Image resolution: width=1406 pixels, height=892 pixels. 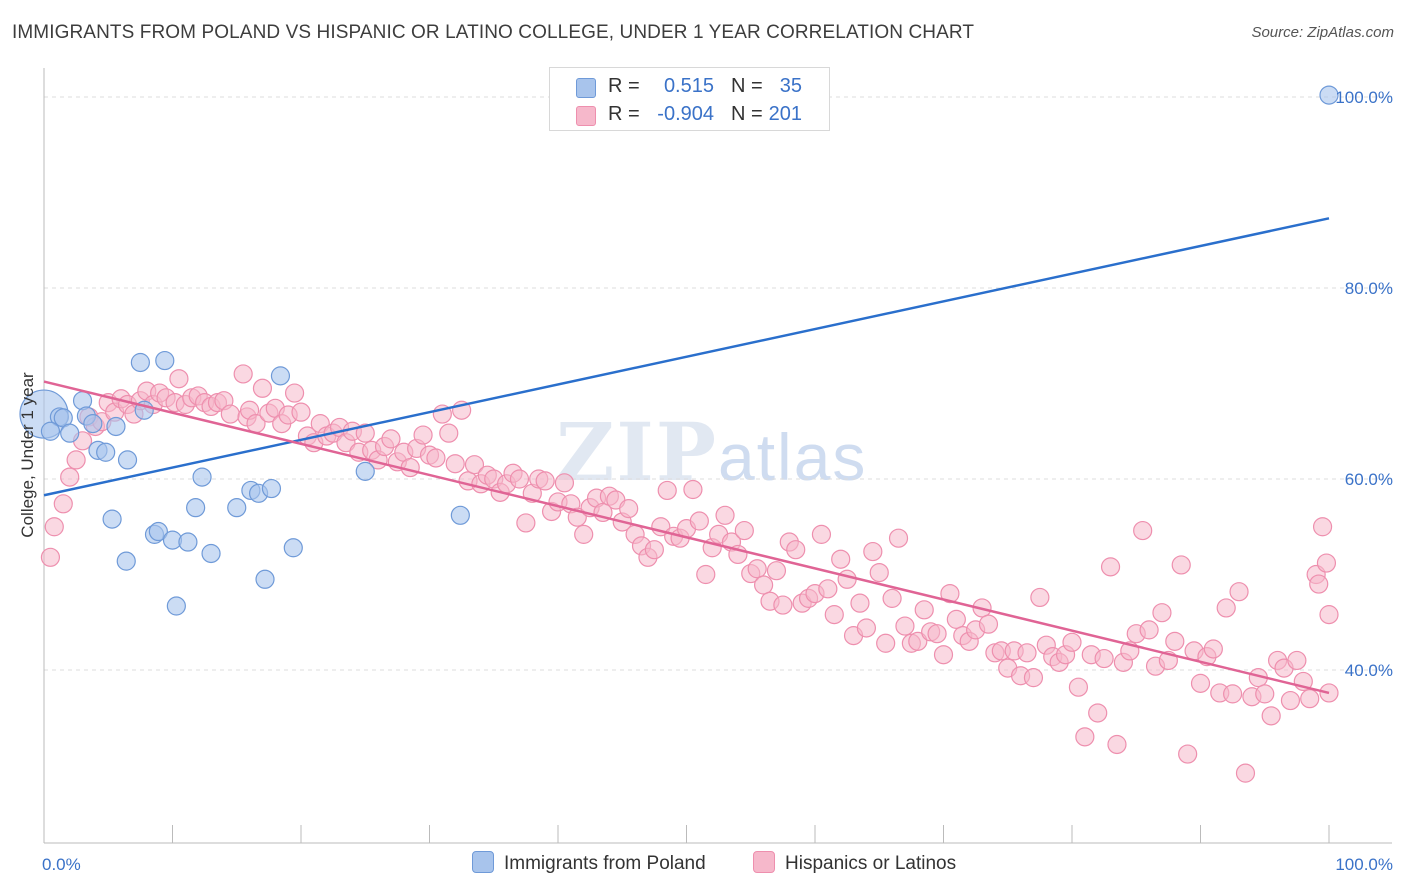 I want to click on y-axis-label: College, Under 1 year, so click(x=27, y=455).